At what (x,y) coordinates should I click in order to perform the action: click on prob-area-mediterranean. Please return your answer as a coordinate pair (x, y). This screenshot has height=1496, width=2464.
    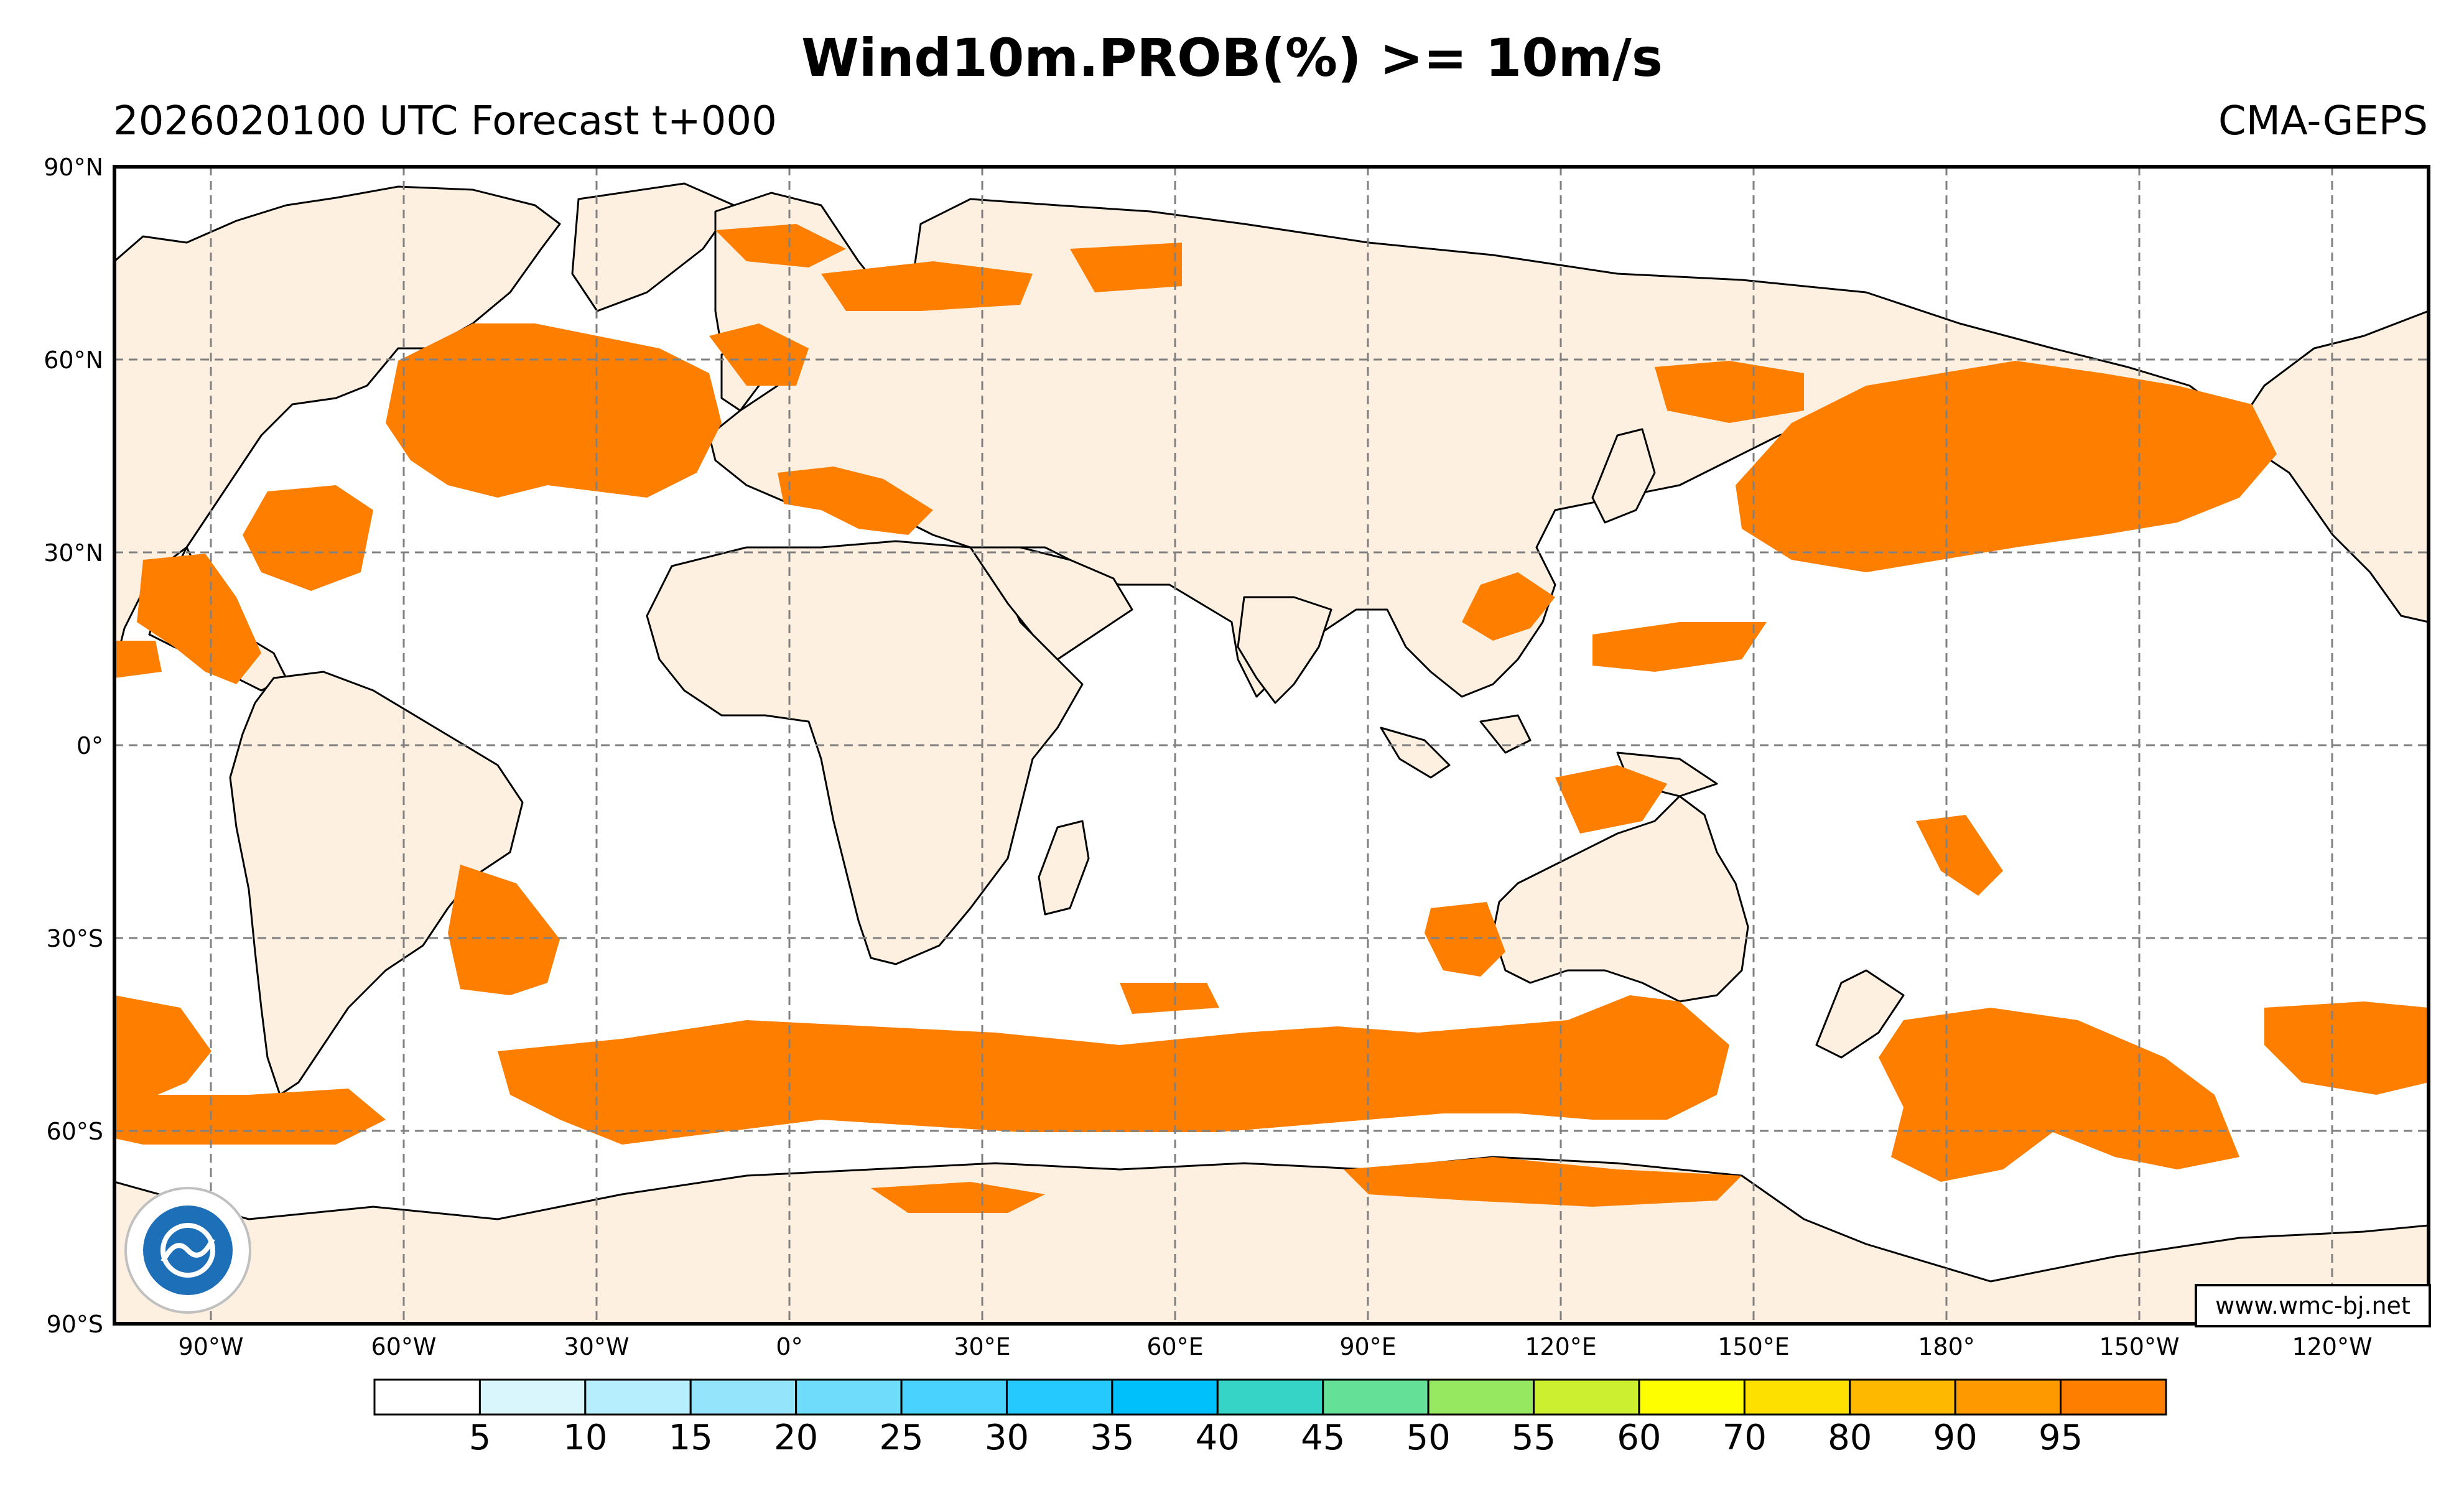
    Looking at the image, I should click on (855, 501).